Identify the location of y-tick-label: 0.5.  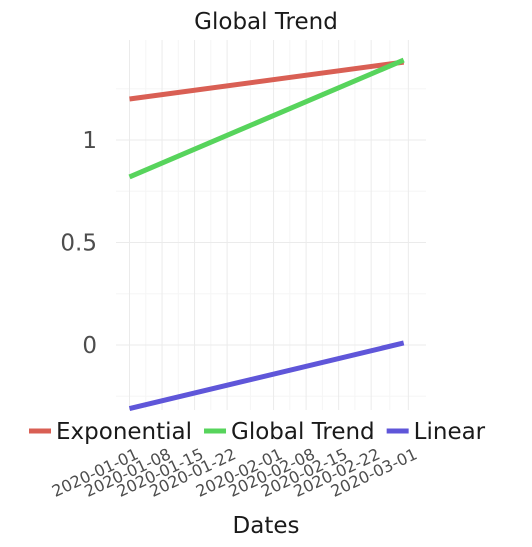
(78, 244).